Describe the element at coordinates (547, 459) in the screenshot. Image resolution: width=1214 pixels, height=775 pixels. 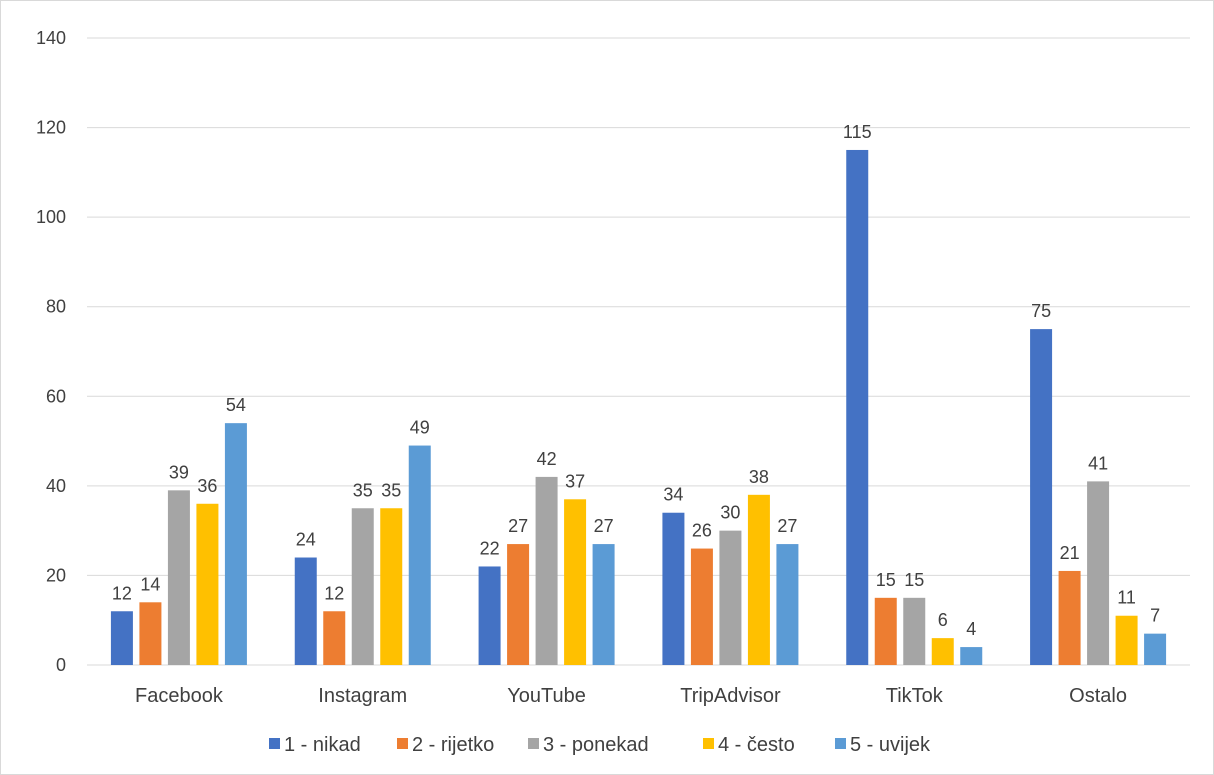
I see `data-label: 42` at that location.